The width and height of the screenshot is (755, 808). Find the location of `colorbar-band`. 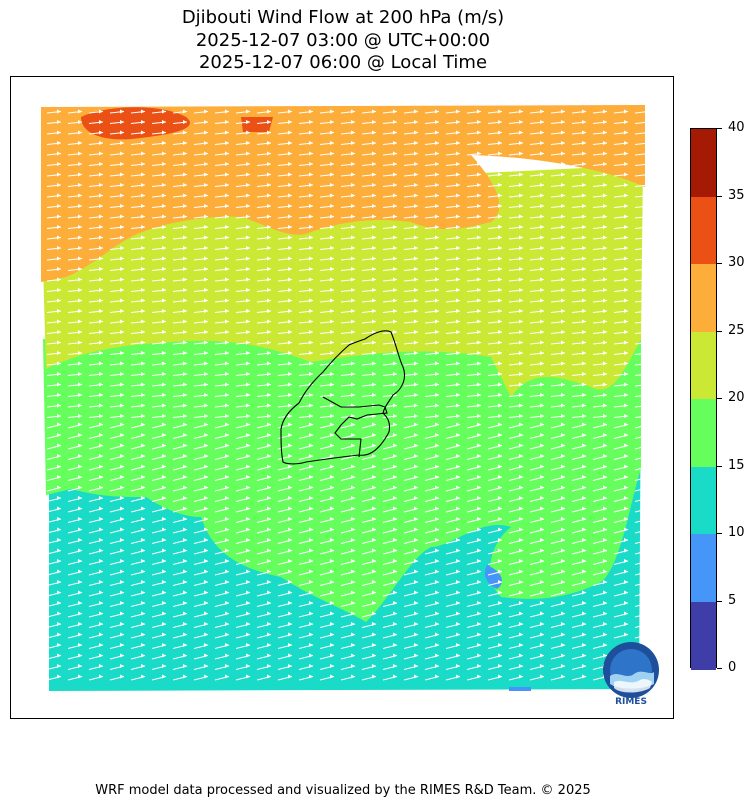

colorbar-band is located at coordinates (703, 230).